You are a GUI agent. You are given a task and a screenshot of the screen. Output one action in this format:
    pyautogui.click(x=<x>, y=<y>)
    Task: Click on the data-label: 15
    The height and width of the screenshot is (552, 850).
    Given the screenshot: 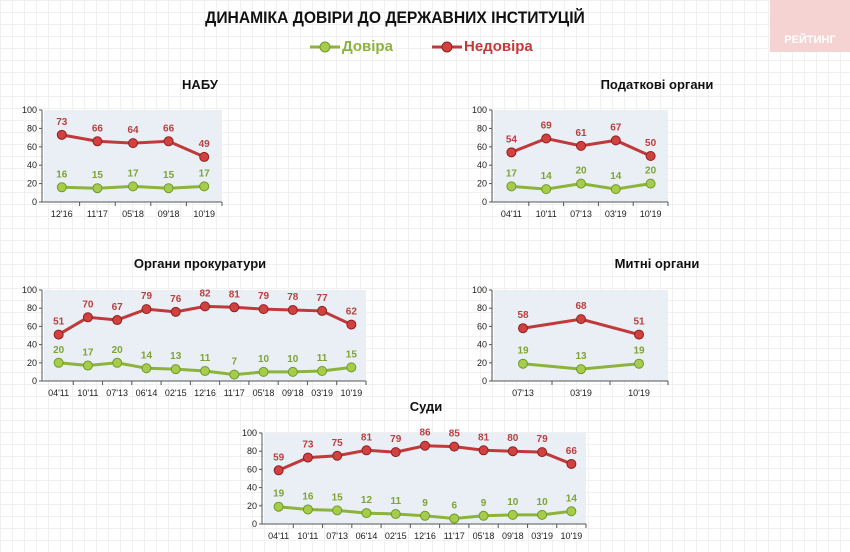 What is the action you would take?
    pyautogui.click(x=338, y=497)
    